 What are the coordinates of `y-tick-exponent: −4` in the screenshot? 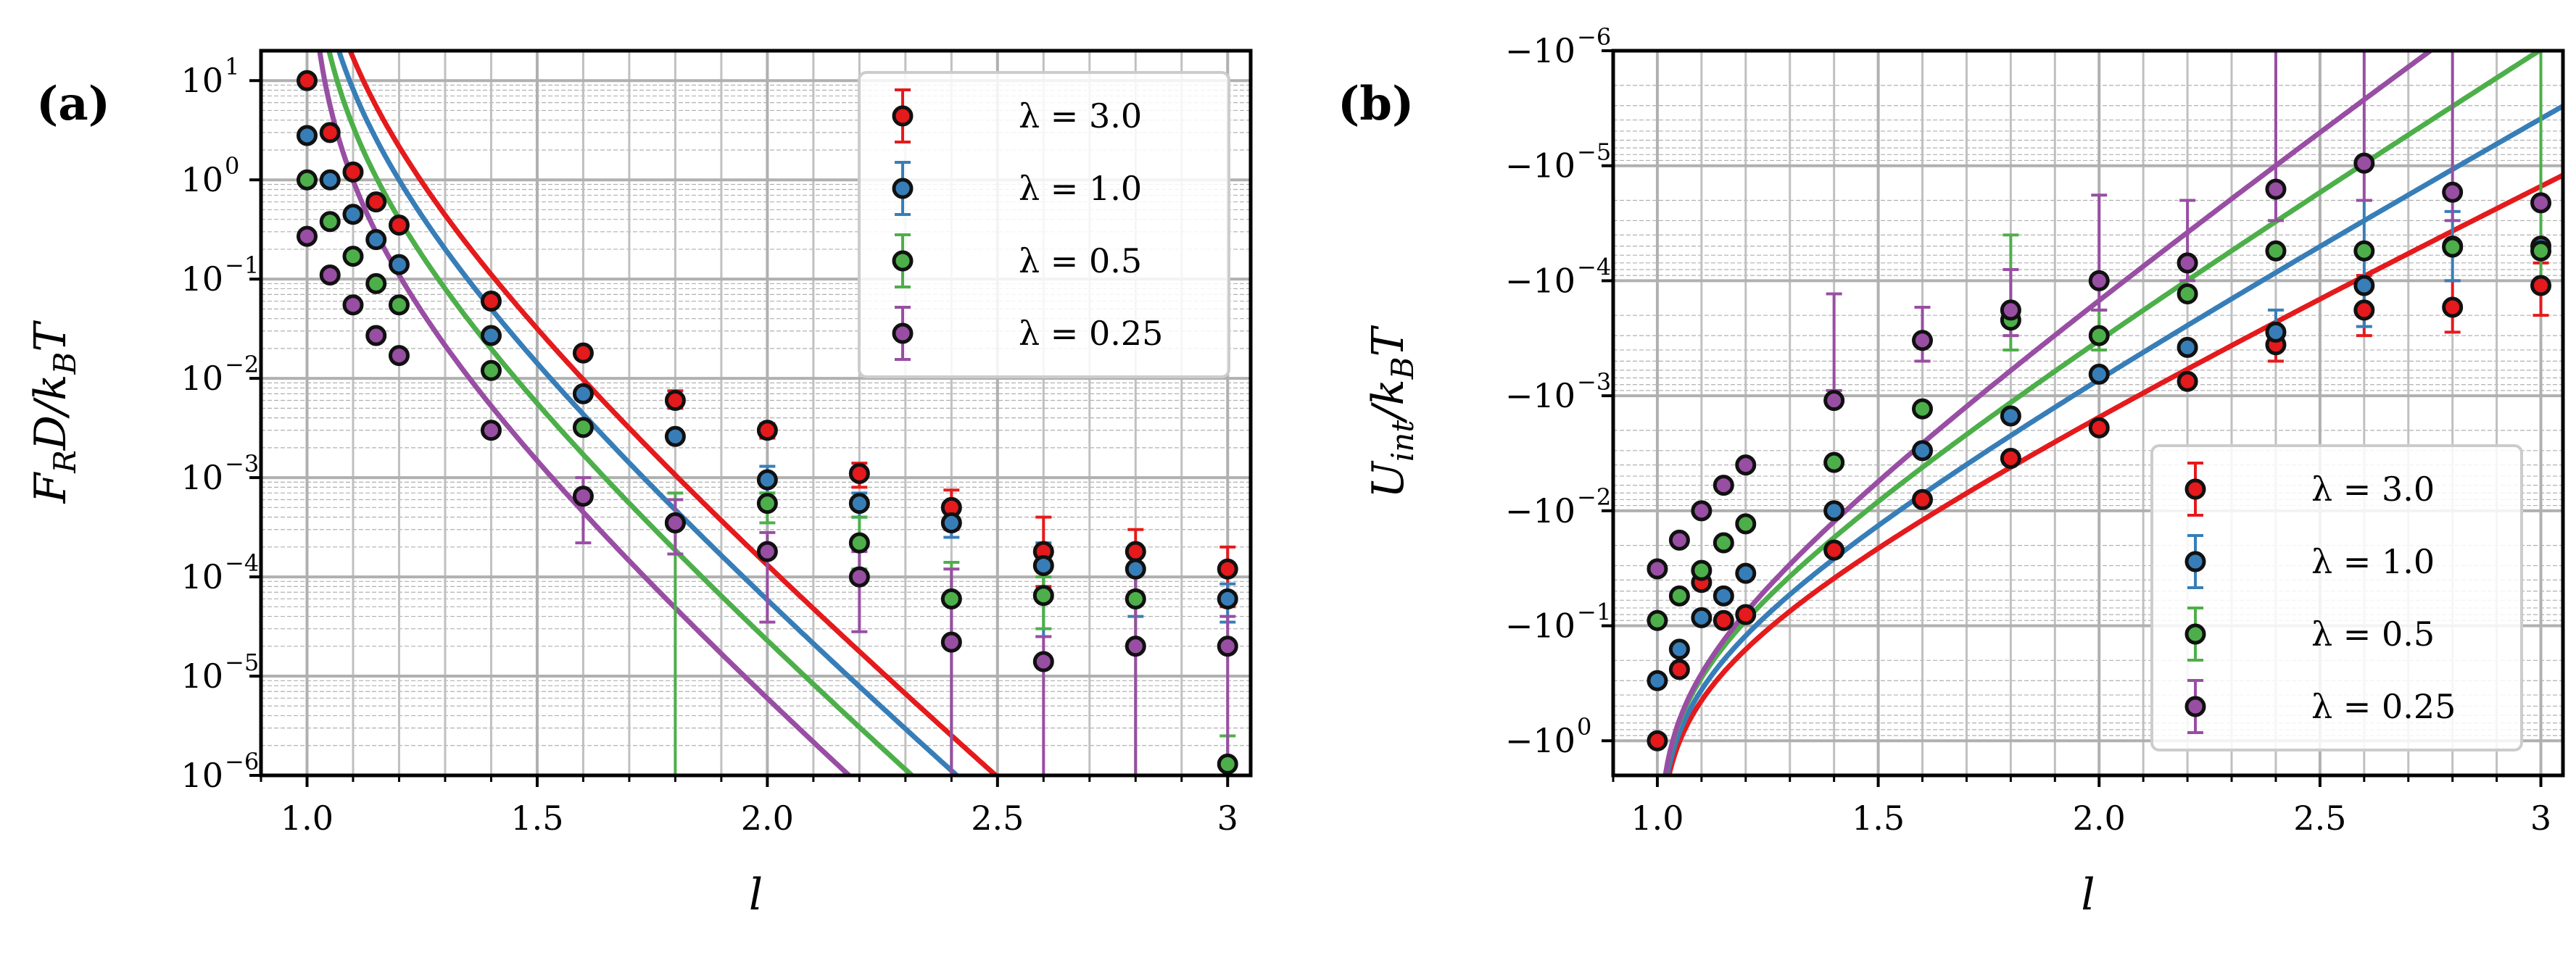 It's located at (1594, 266).